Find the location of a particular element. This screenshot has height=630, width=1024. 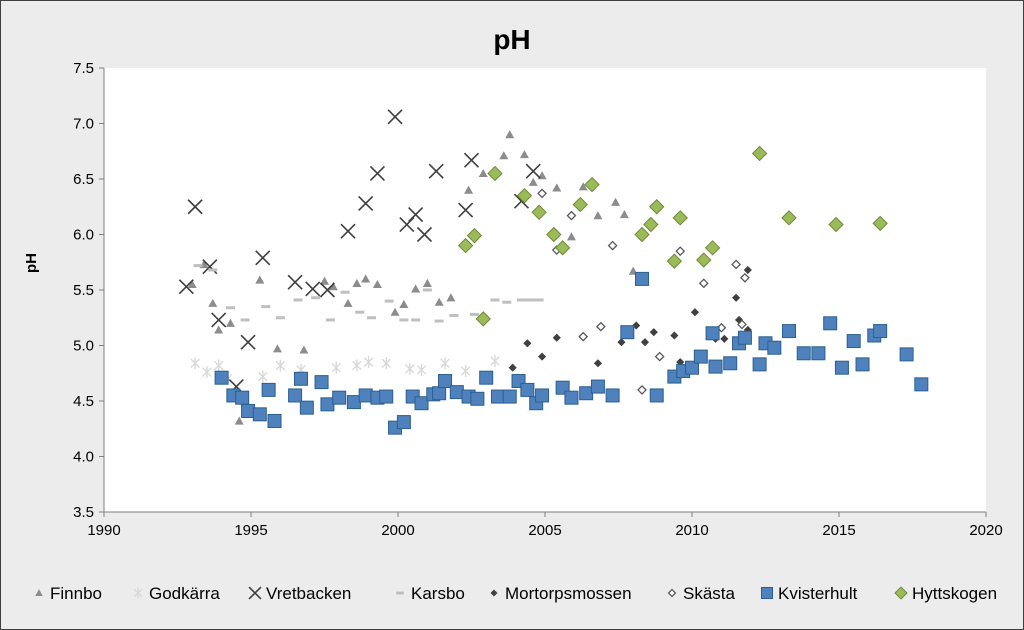

legend-item-mortorpsmossen: Mortorpsmossen is located at coordinates (561, 593).